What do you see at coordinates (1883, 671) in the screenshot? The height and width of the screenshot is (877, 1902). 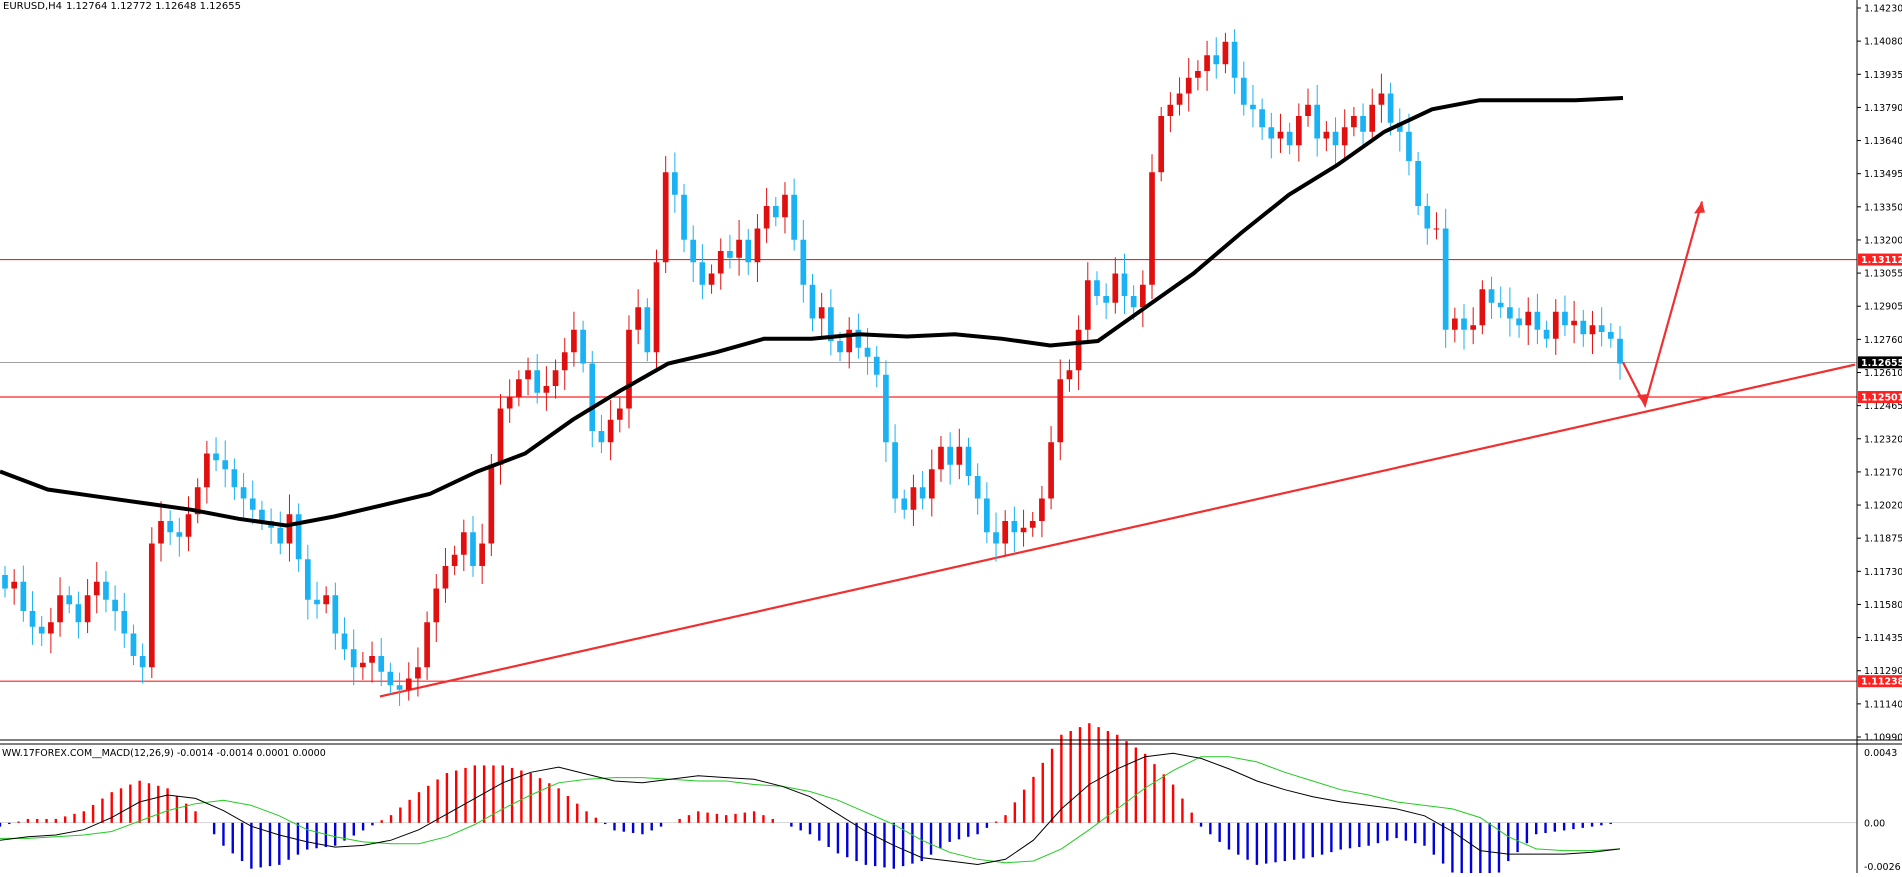 I see `y-tick-label: 1.11290` at bounding box center [1883, 671].